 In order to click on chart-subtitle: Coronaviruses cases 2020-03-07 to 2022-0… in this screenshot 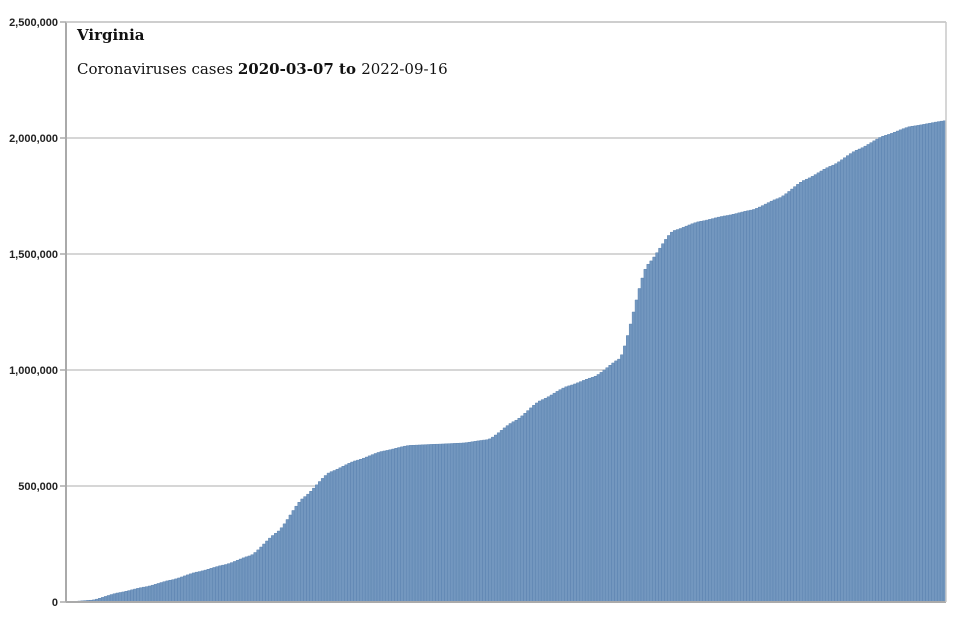, I will do `click(262, 69)`.